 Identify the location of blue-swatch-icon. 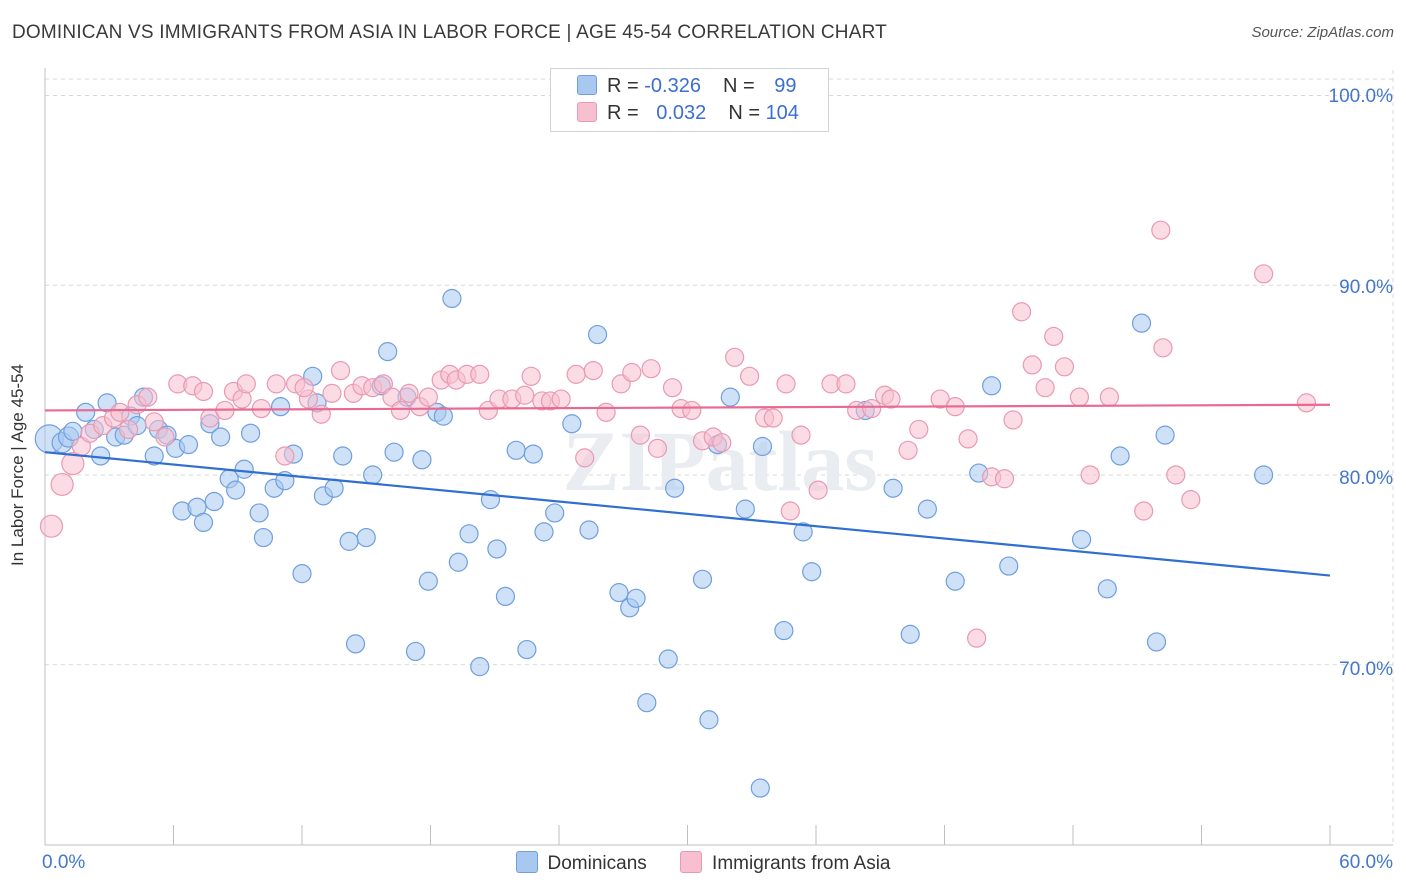
(526, 862).